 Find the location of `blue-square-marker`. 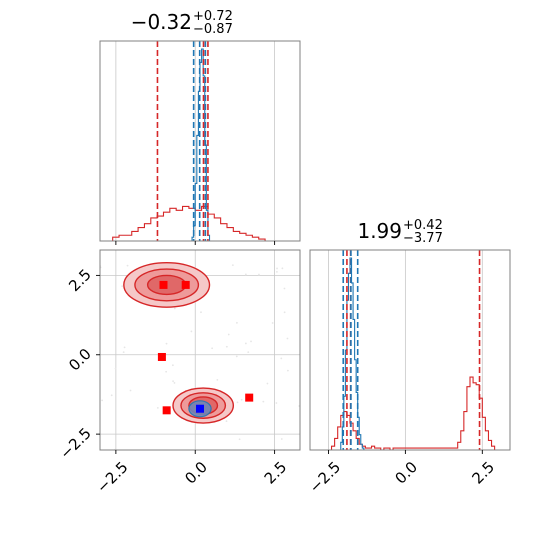

blue-square-marker is located at coordinates (200, 408).